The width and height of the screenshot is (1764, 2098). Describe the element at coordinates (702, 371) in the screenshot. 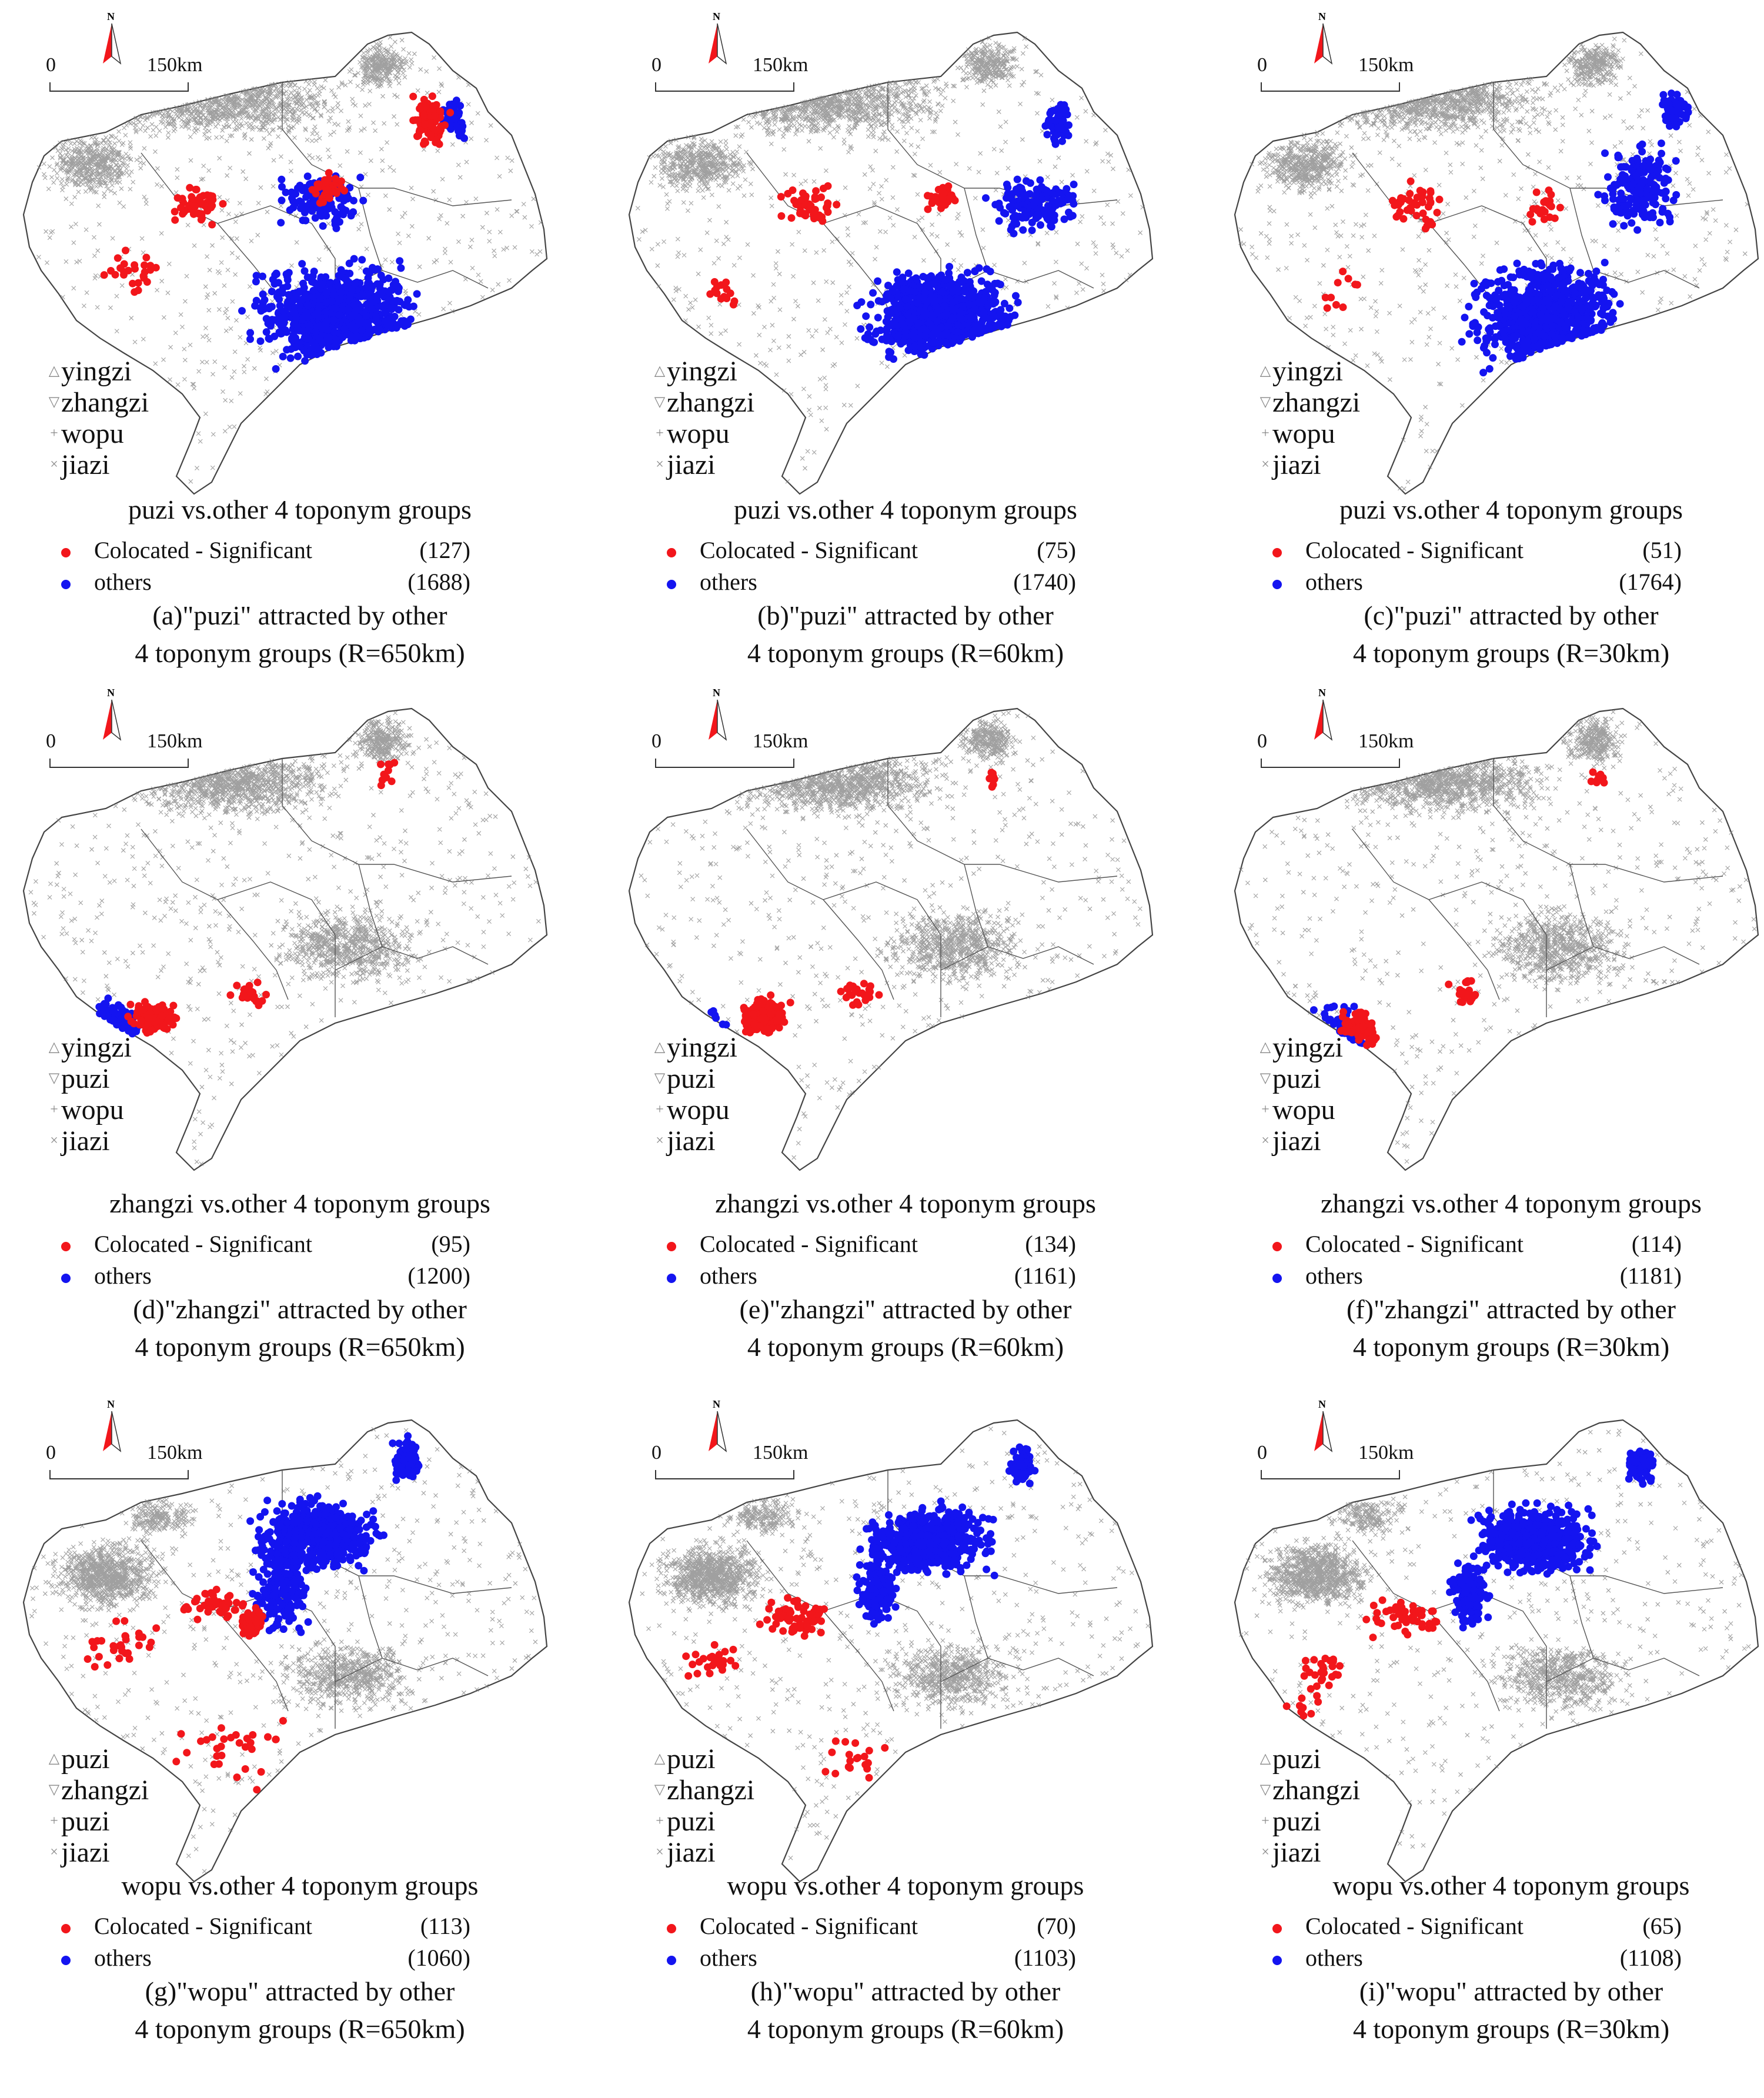

I see `symbol-label: yingzi` at that location.